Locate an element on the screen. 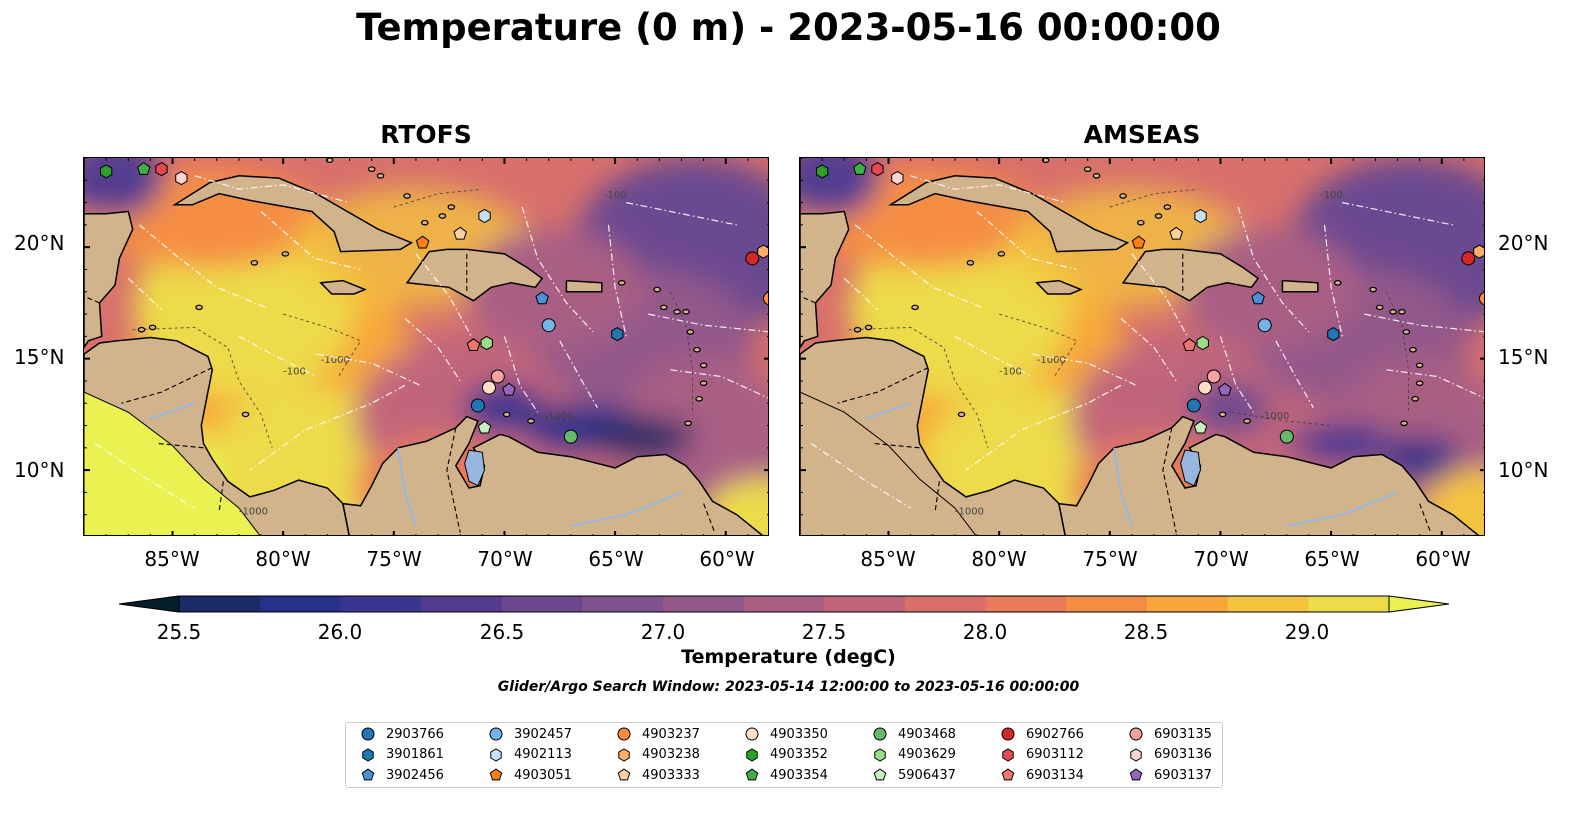 Image resolution: width=1577 pixels, height=827 pixels. legend-entry: 2903766 is located at coordinates (402, 734).